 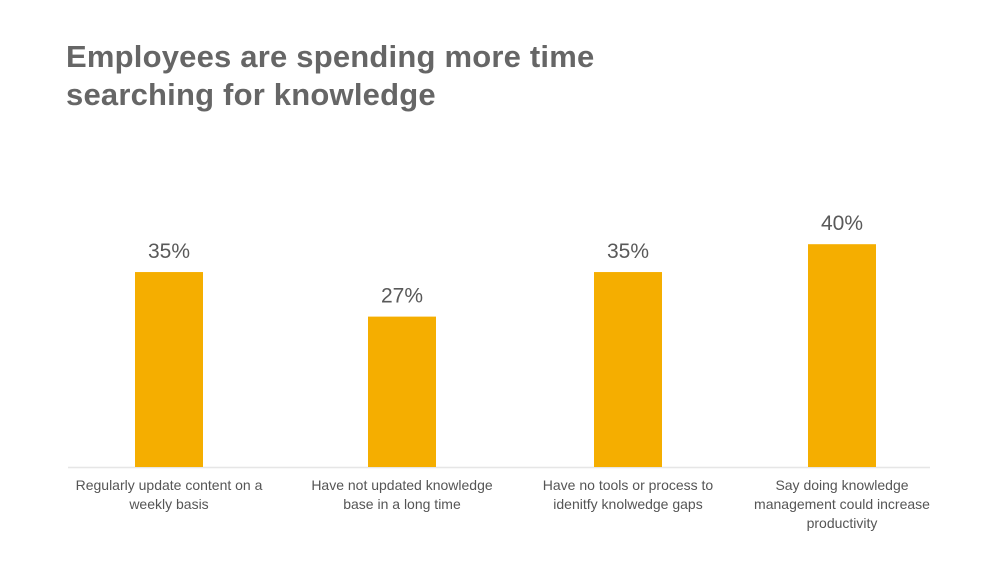 I want to click on category-label-2: base in a long time, so click(x=402, y=504).